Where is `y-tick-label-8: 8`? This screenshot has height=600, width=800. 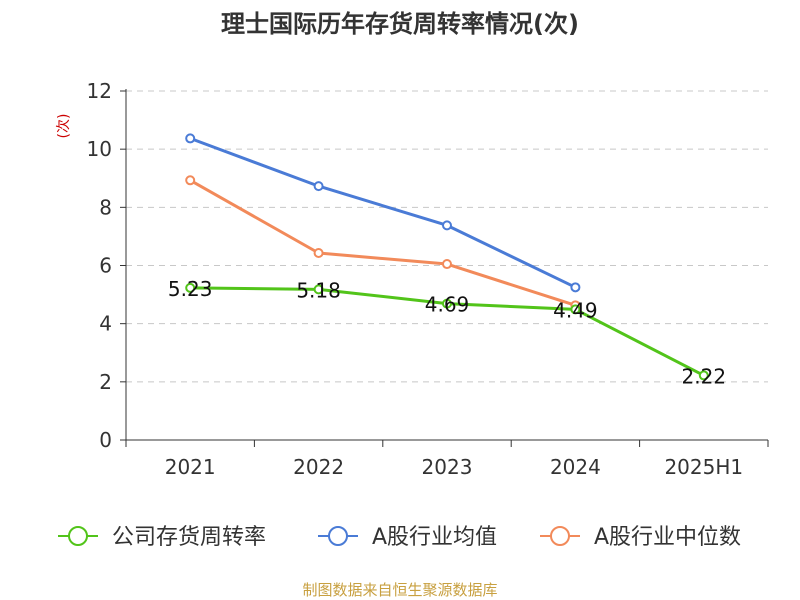
y-tick-label-8: 8 is located at coordinates (105, 207).